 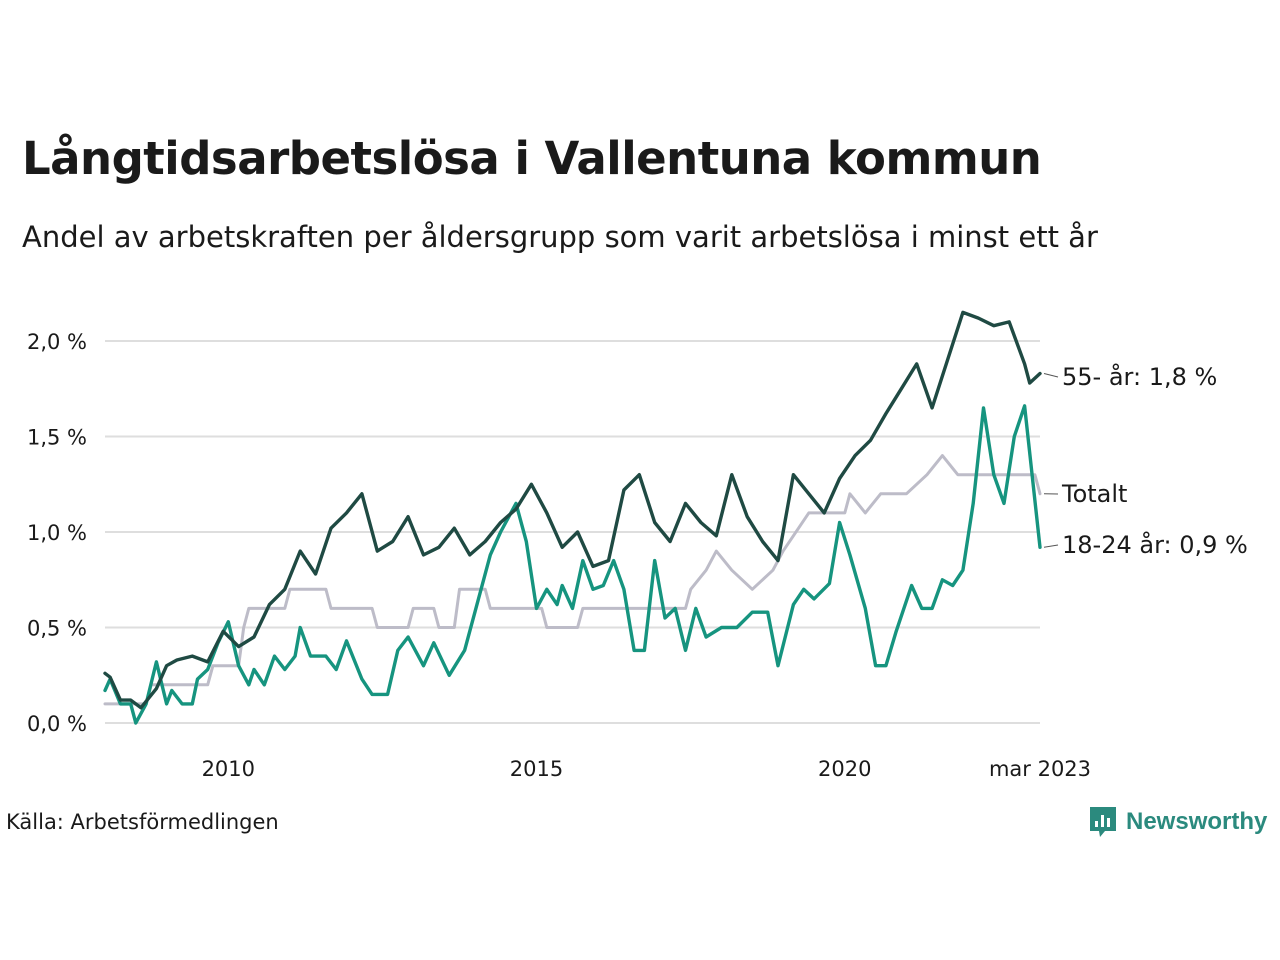 What do you see at coordinates (536, 769) in the screenshot?
I see `x-tick-label: 2015` at bounding box center [536, 769].